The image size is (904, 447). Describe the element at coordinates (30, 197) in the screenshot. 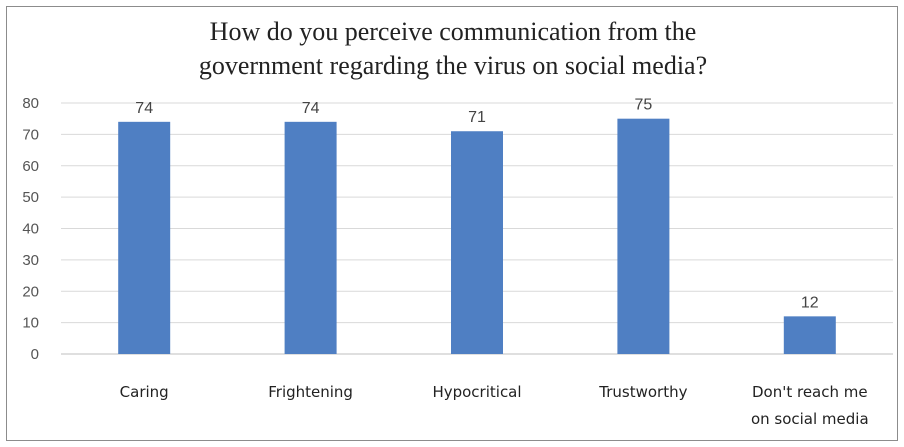

I see `y-tick-label: 50` at that location.